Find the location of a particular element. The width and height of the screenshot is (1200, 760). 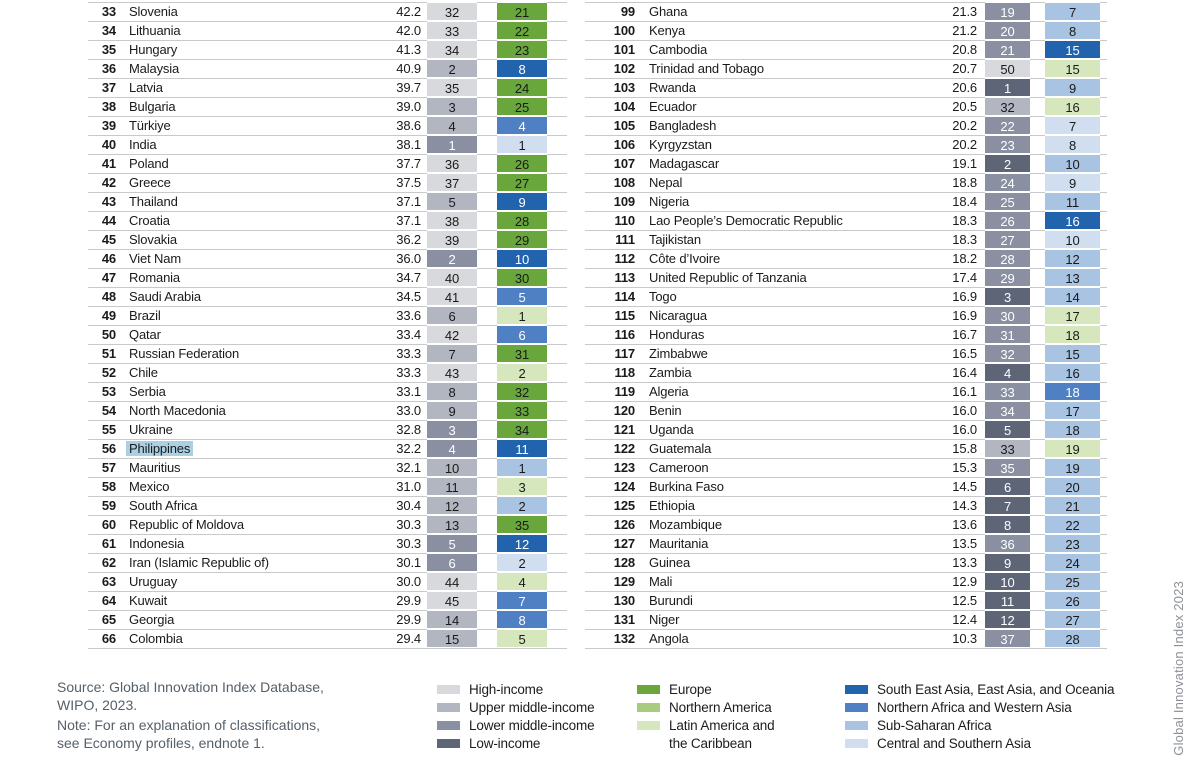

country-name: Mauritius is located at coordinates (247, 467).